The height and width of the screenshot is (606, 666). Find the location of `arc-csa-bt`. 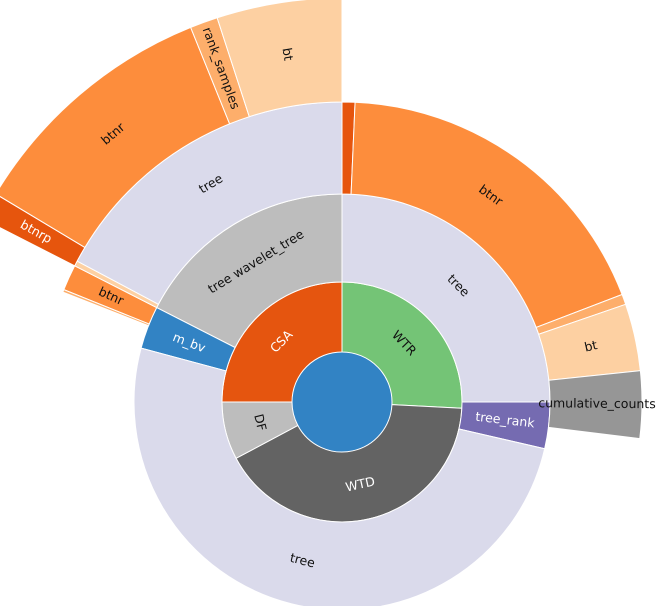

arc-csa-bt is located at coordinates (279, 59).